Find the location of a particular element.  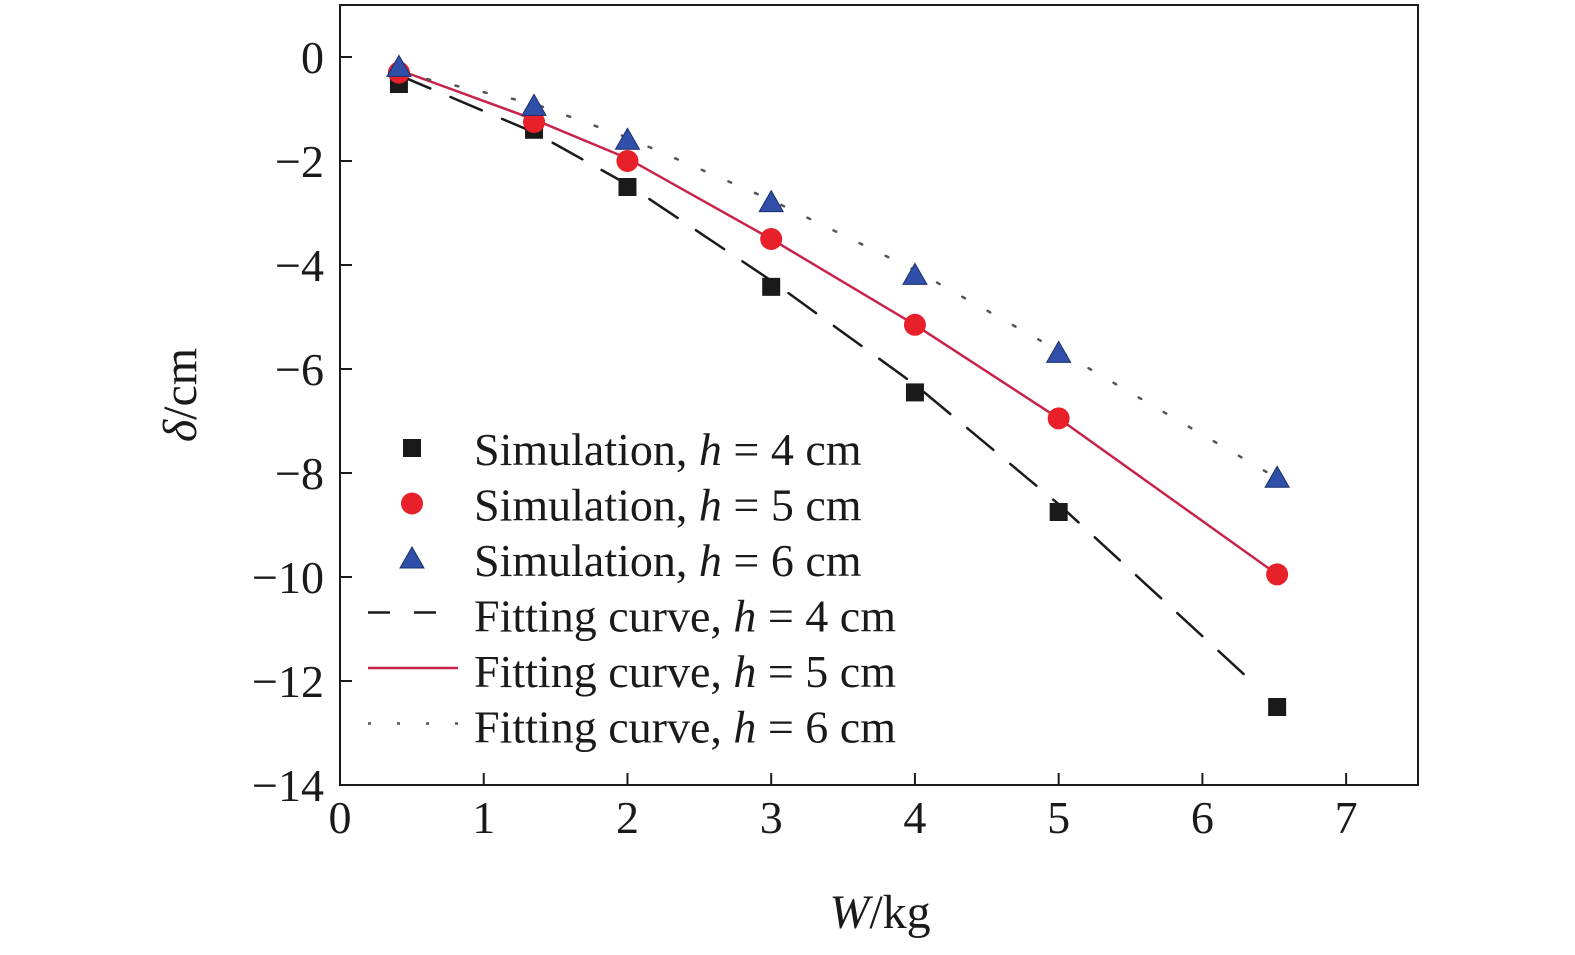

x-axis: 0 1 2 3 4 5 6 7 is located at coordinates (843, 808).